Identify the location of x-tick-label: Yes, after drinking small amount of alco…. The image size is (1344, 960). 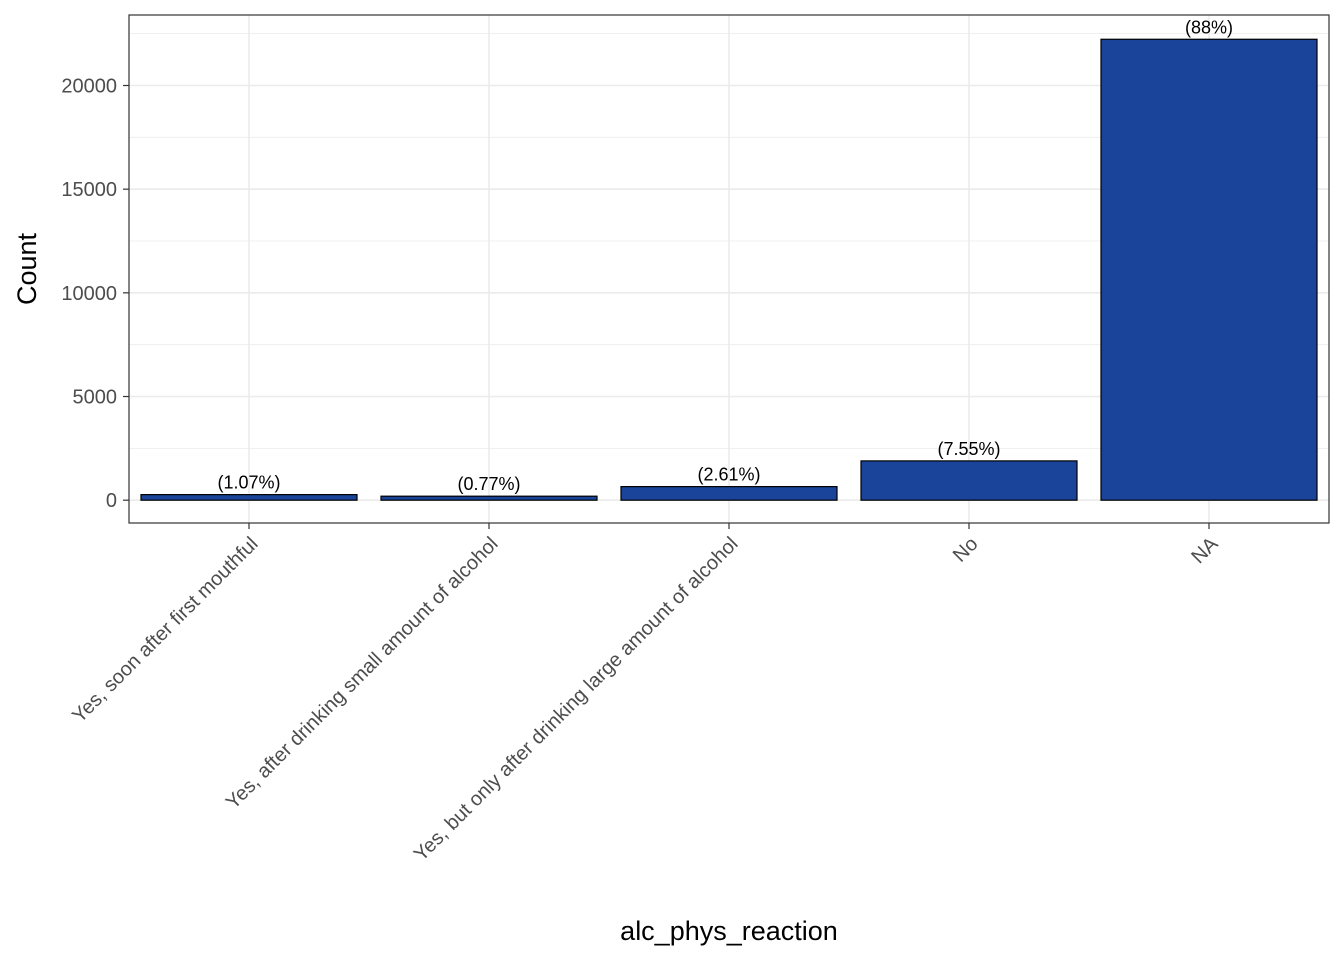
(362, 673).